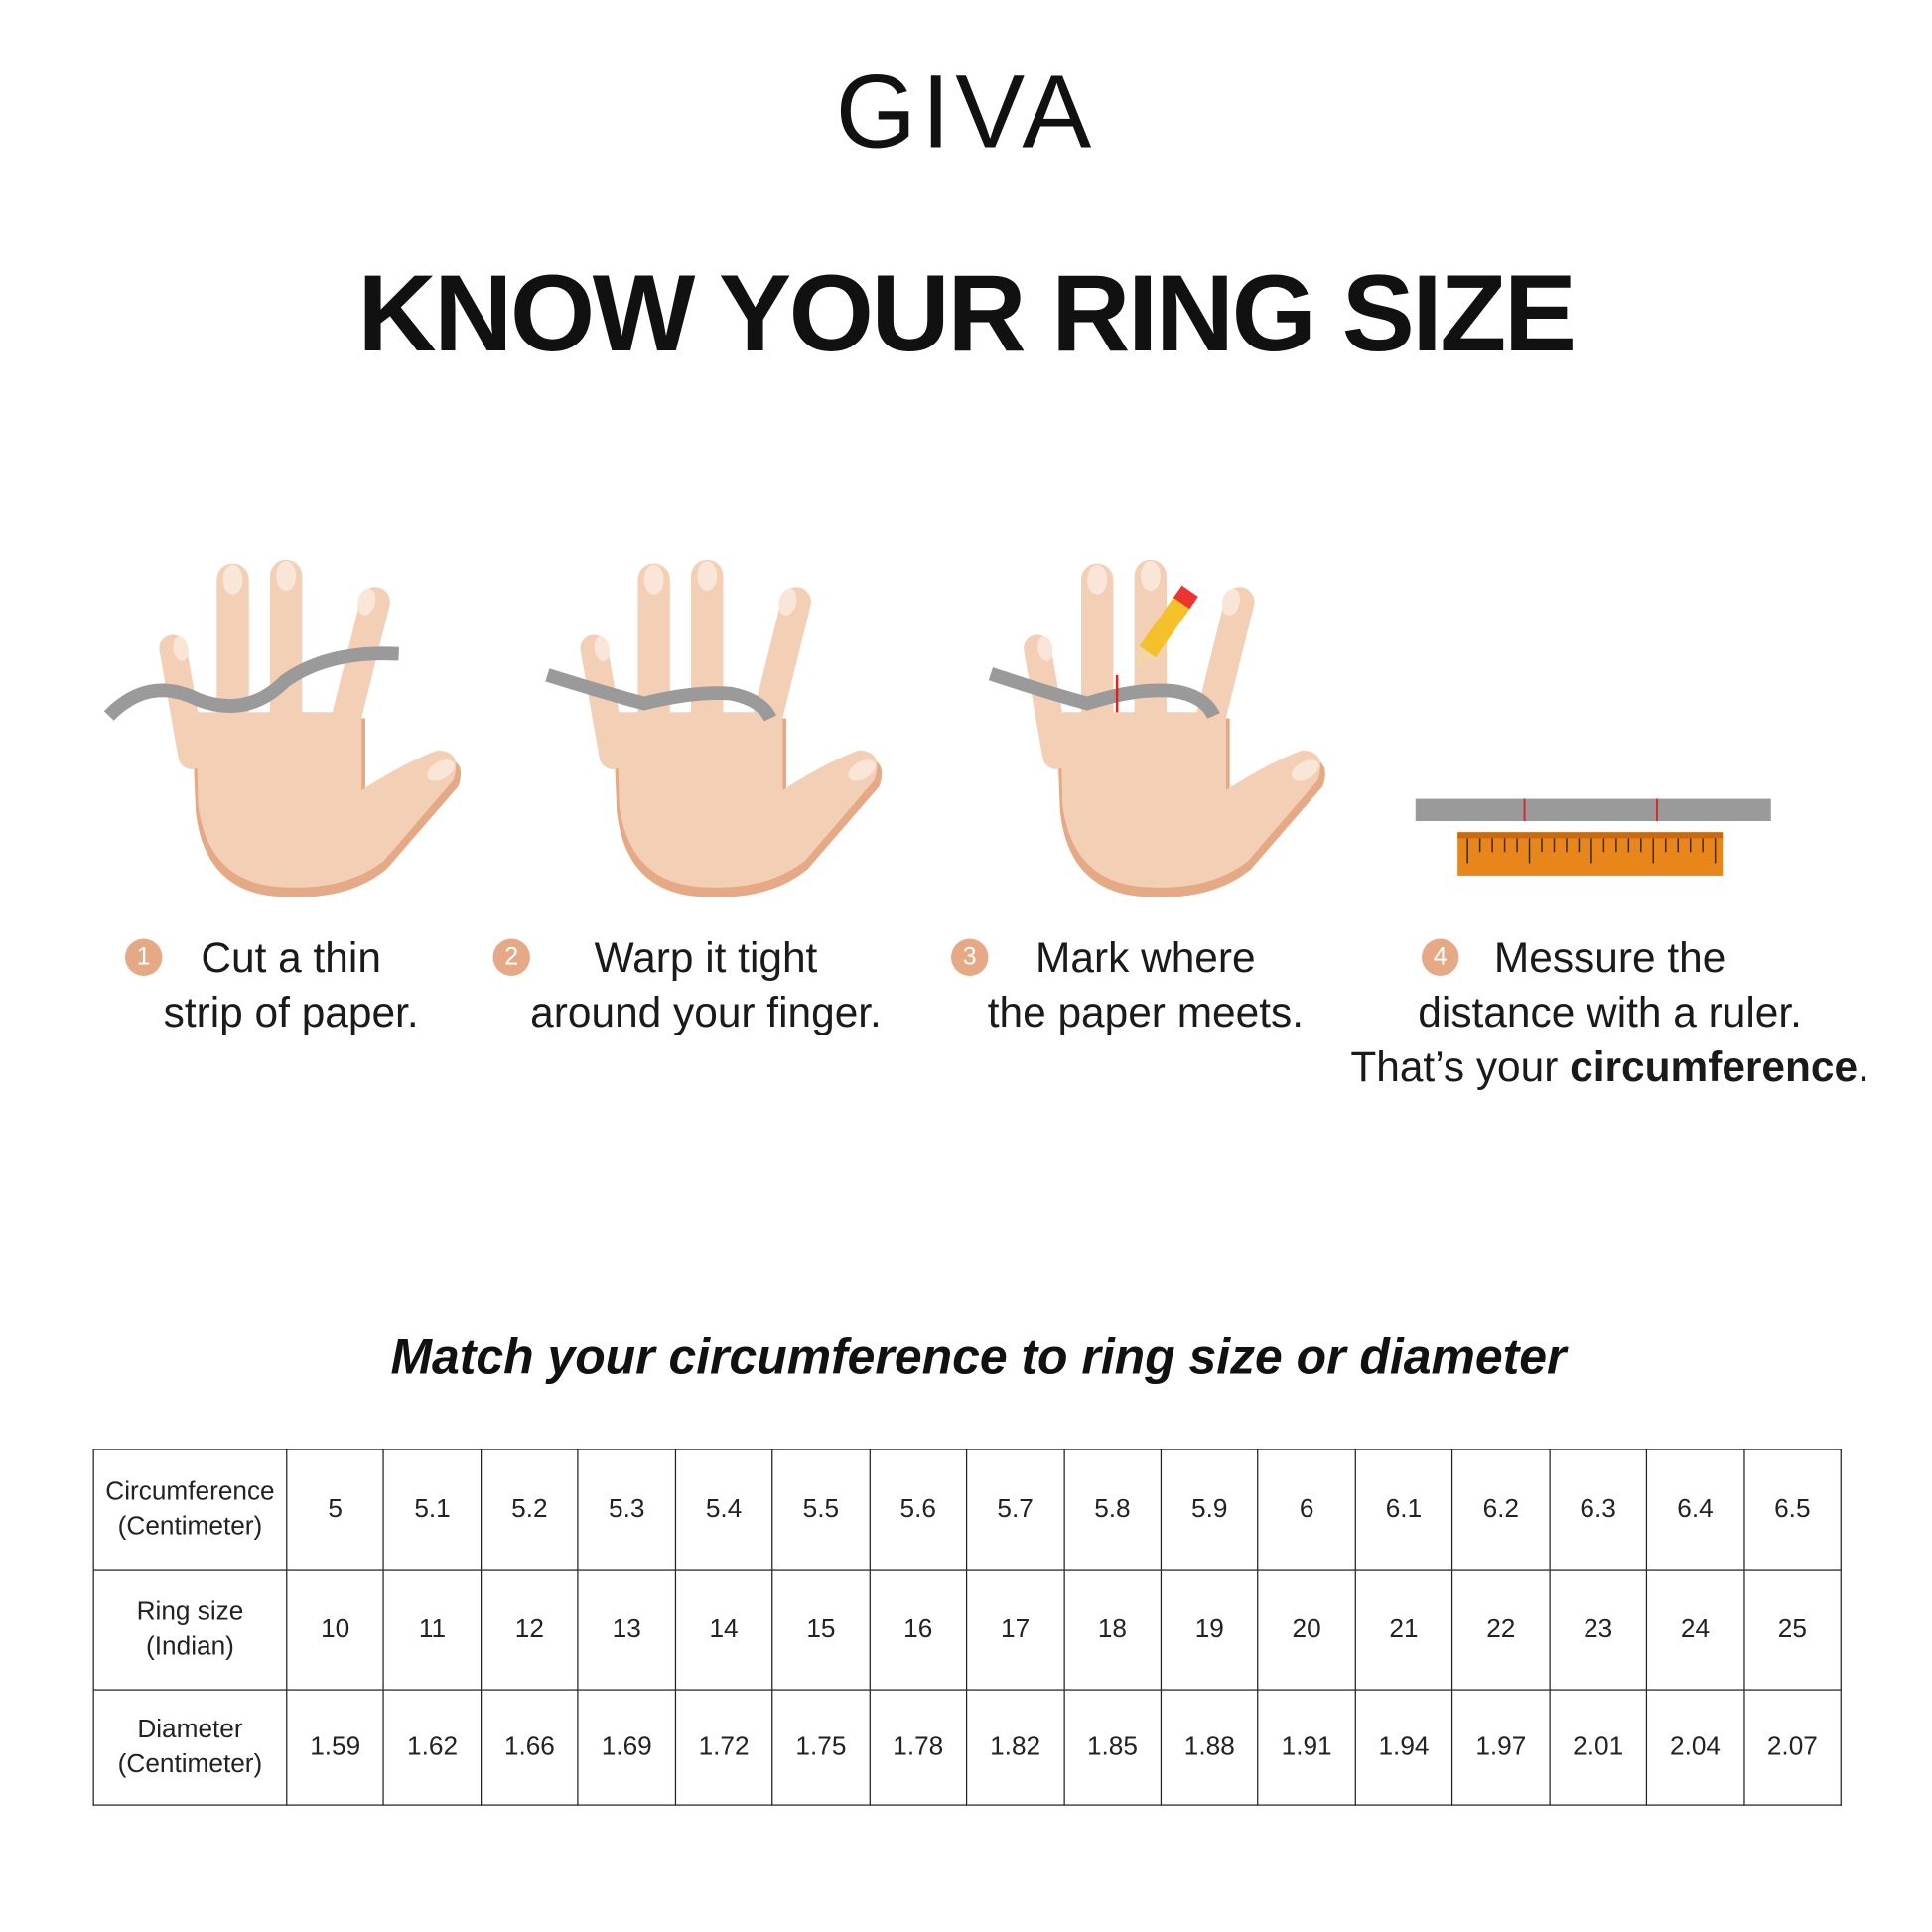 Image resolution: width=1932 pixels, height=1932 pixels. What do you see at coordinates (282, 728) in the screenshot?
I see `hand-step-1-illustration` at bounding box center [282, 728].